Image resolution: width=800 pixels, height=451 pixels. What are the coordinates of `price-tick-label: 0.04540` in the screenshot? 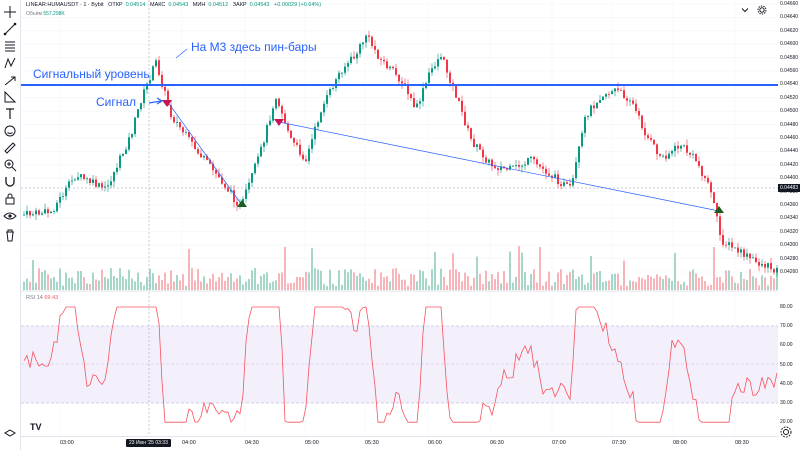 It's located at (789, 84).